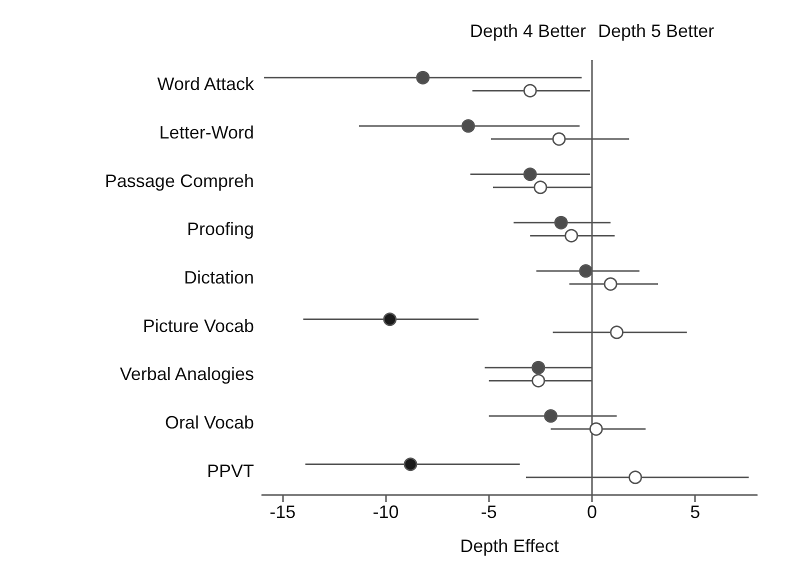  I want to click on x-tick-label: 0, so click(592, 512).